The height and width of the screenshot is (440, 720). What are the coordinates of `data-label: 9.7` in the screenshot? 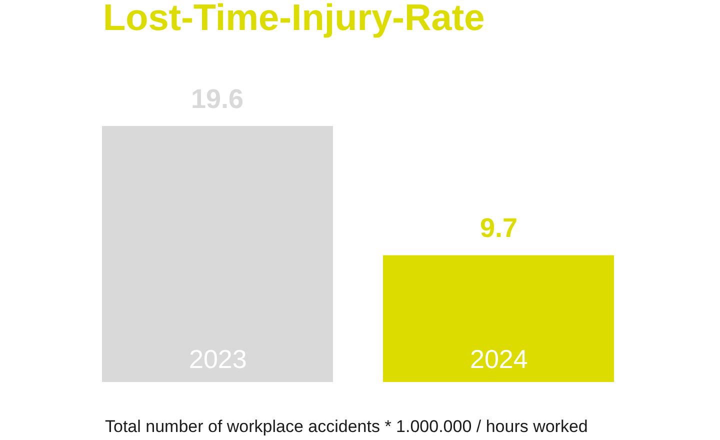 It's located at (499, 228).